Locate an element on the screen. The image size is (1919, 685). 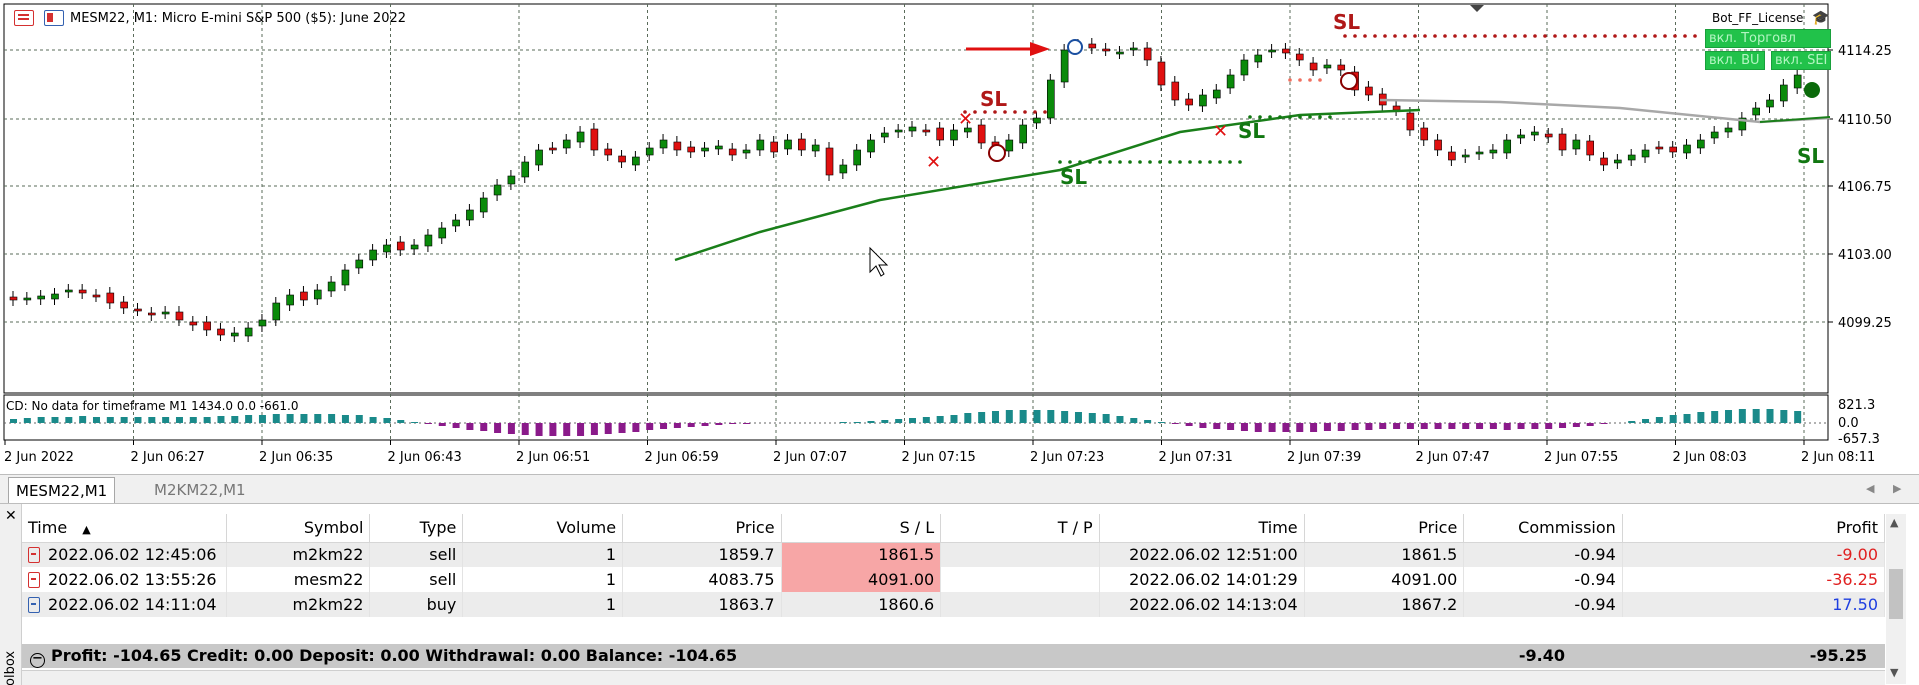
chart-window-icon is located at coordinates (54, 18).